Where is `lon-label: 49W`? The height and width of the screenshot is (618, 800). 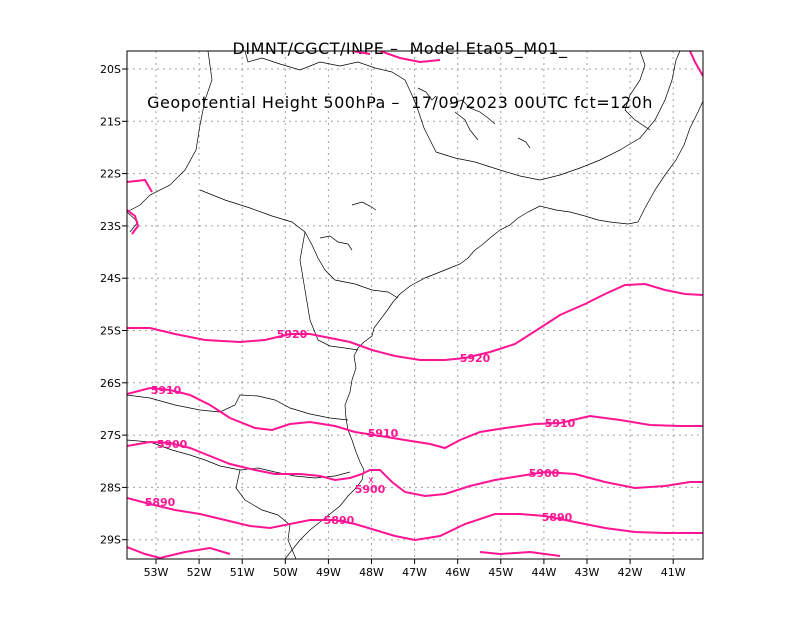
lon-label: 49W is located at coordinates (328, 572).